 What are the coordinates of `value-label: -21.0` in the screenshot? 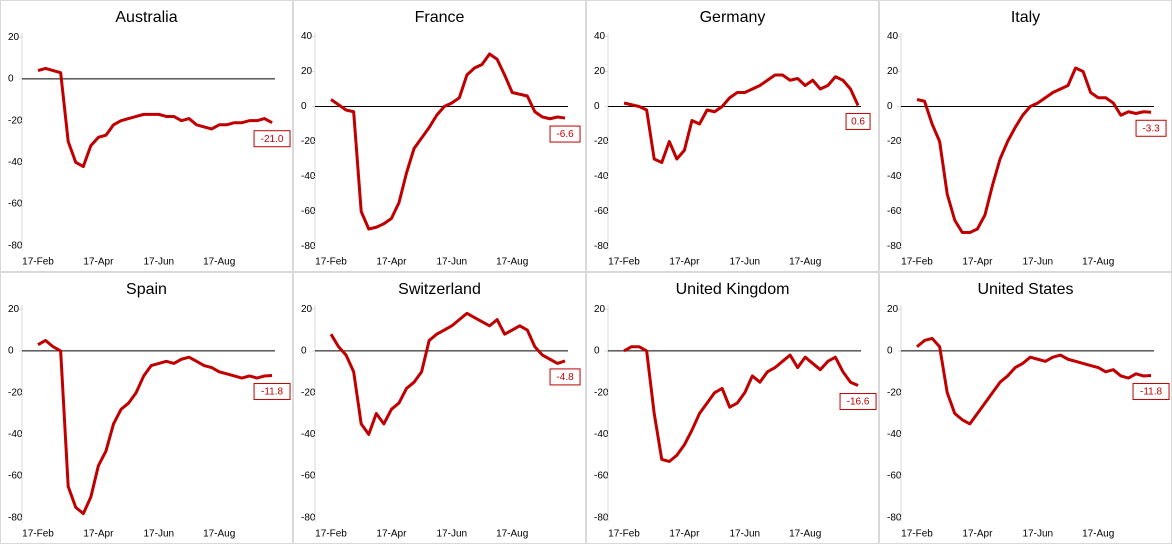 It's located at (272, 139).